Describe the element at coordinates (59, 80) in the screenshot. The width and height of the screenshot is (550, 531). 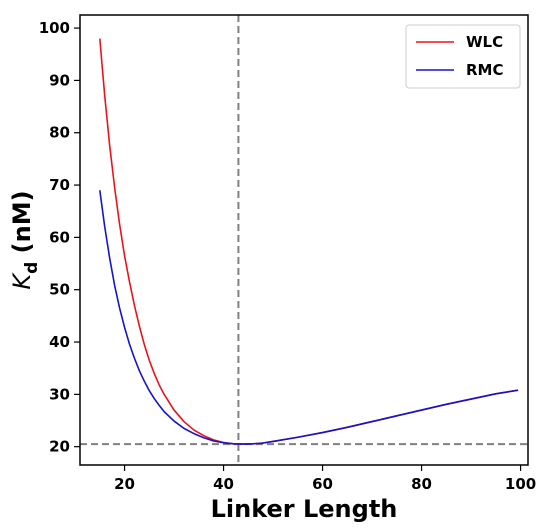
I see `y-tick-label: 90` at that location.